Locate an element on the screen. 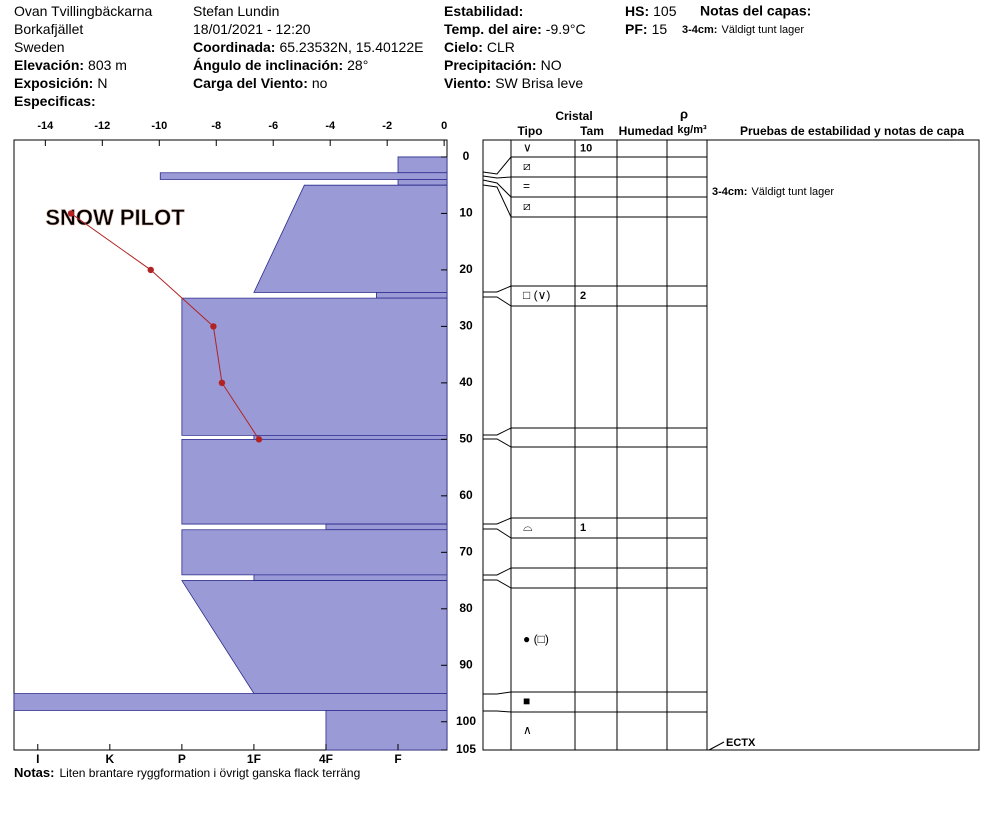  header-label: Especificas: is located at coordinates (55, 101).